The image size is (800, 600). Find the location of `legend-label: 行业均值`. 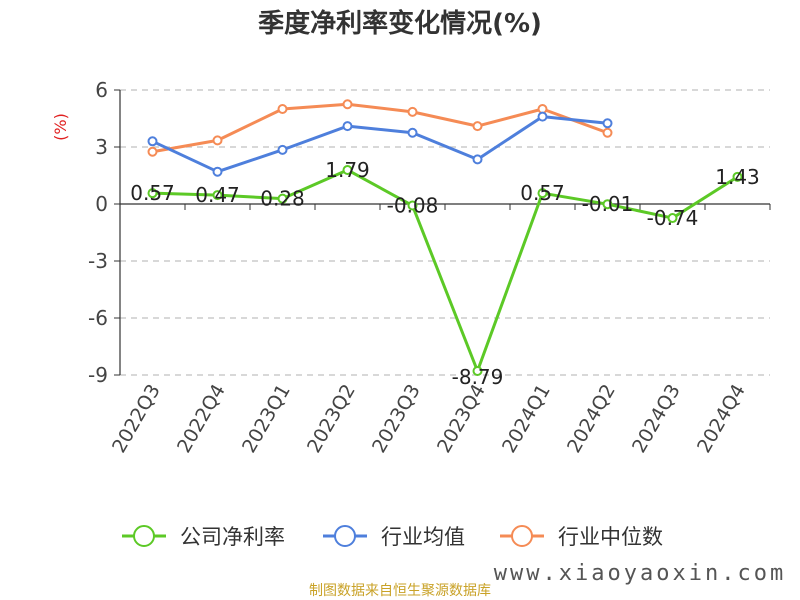

legend-label: 行业均值 is located at coordinates (423, 537).